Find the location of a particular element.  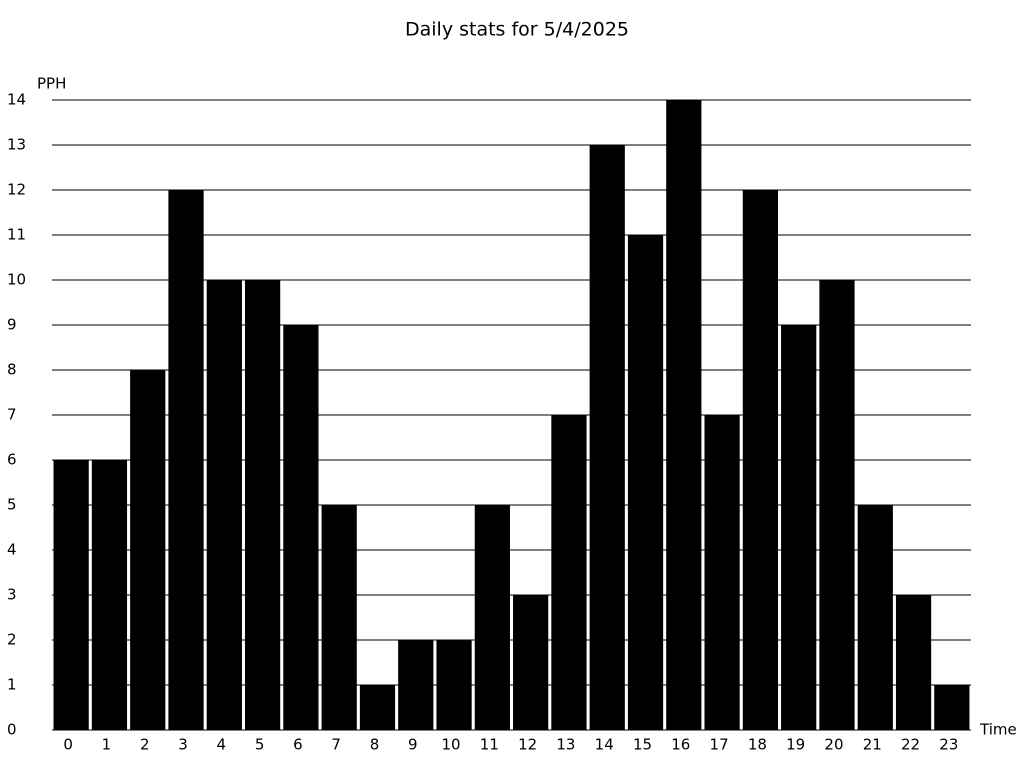

y-tick-label: 4 is located at coordinates (12, 550).